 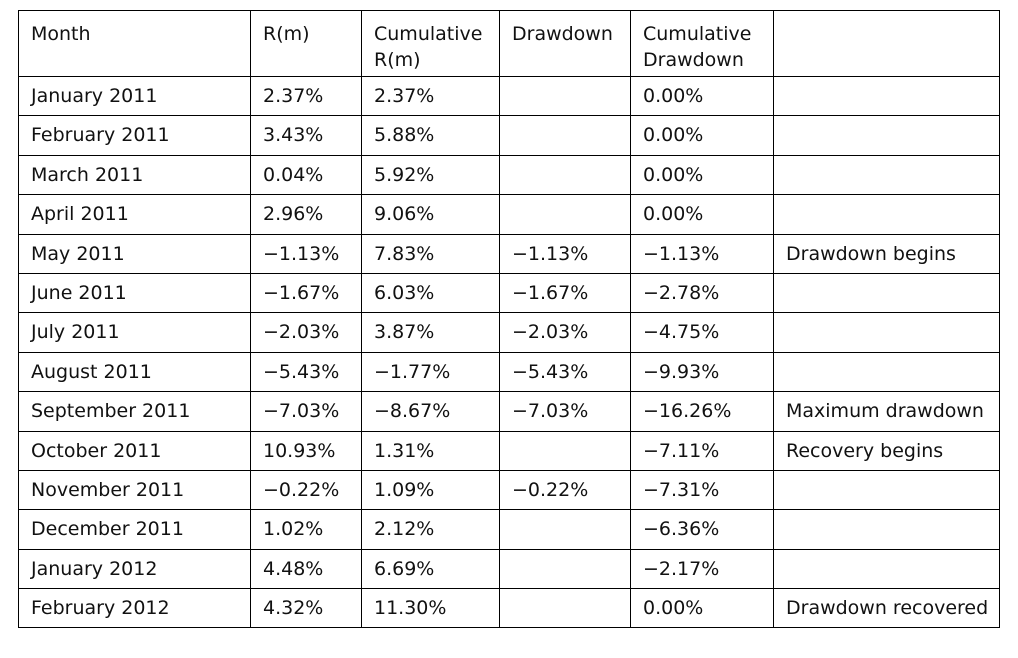 I want to click on table-row: February 2011 3.43% 5.88% 0.00%, so click(x=509, y=135).